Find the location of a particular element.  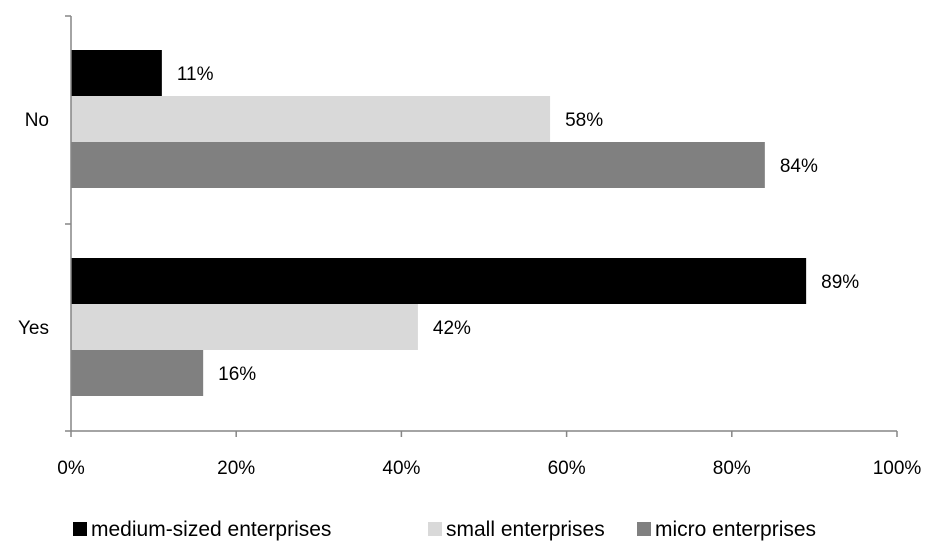

bar-yes-small-enterprises is located at coordinates (244, 327).